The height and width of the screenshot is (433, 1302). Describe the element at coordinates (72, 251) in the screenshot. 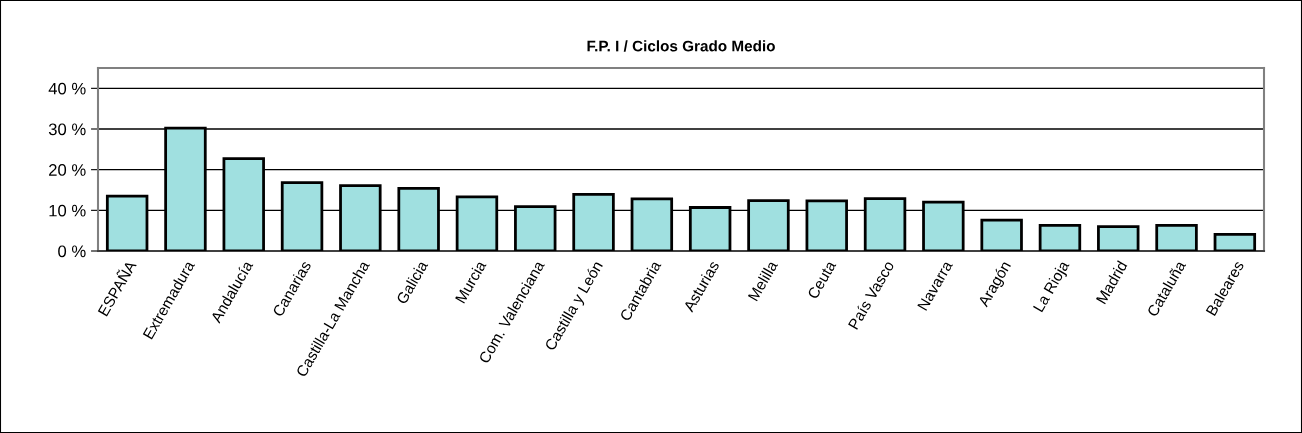

I see `y-tick-label: 0 %` at that location.